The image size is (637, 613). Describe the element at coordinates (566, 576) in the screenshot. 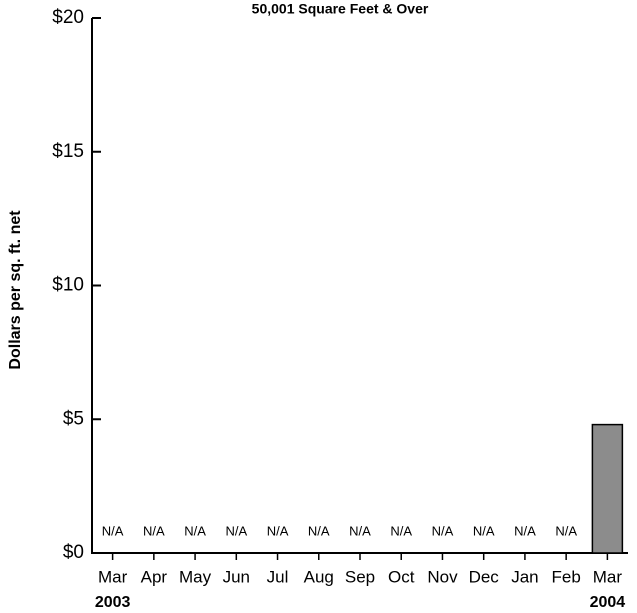

I see `x-tick-label: Feb` at that location.